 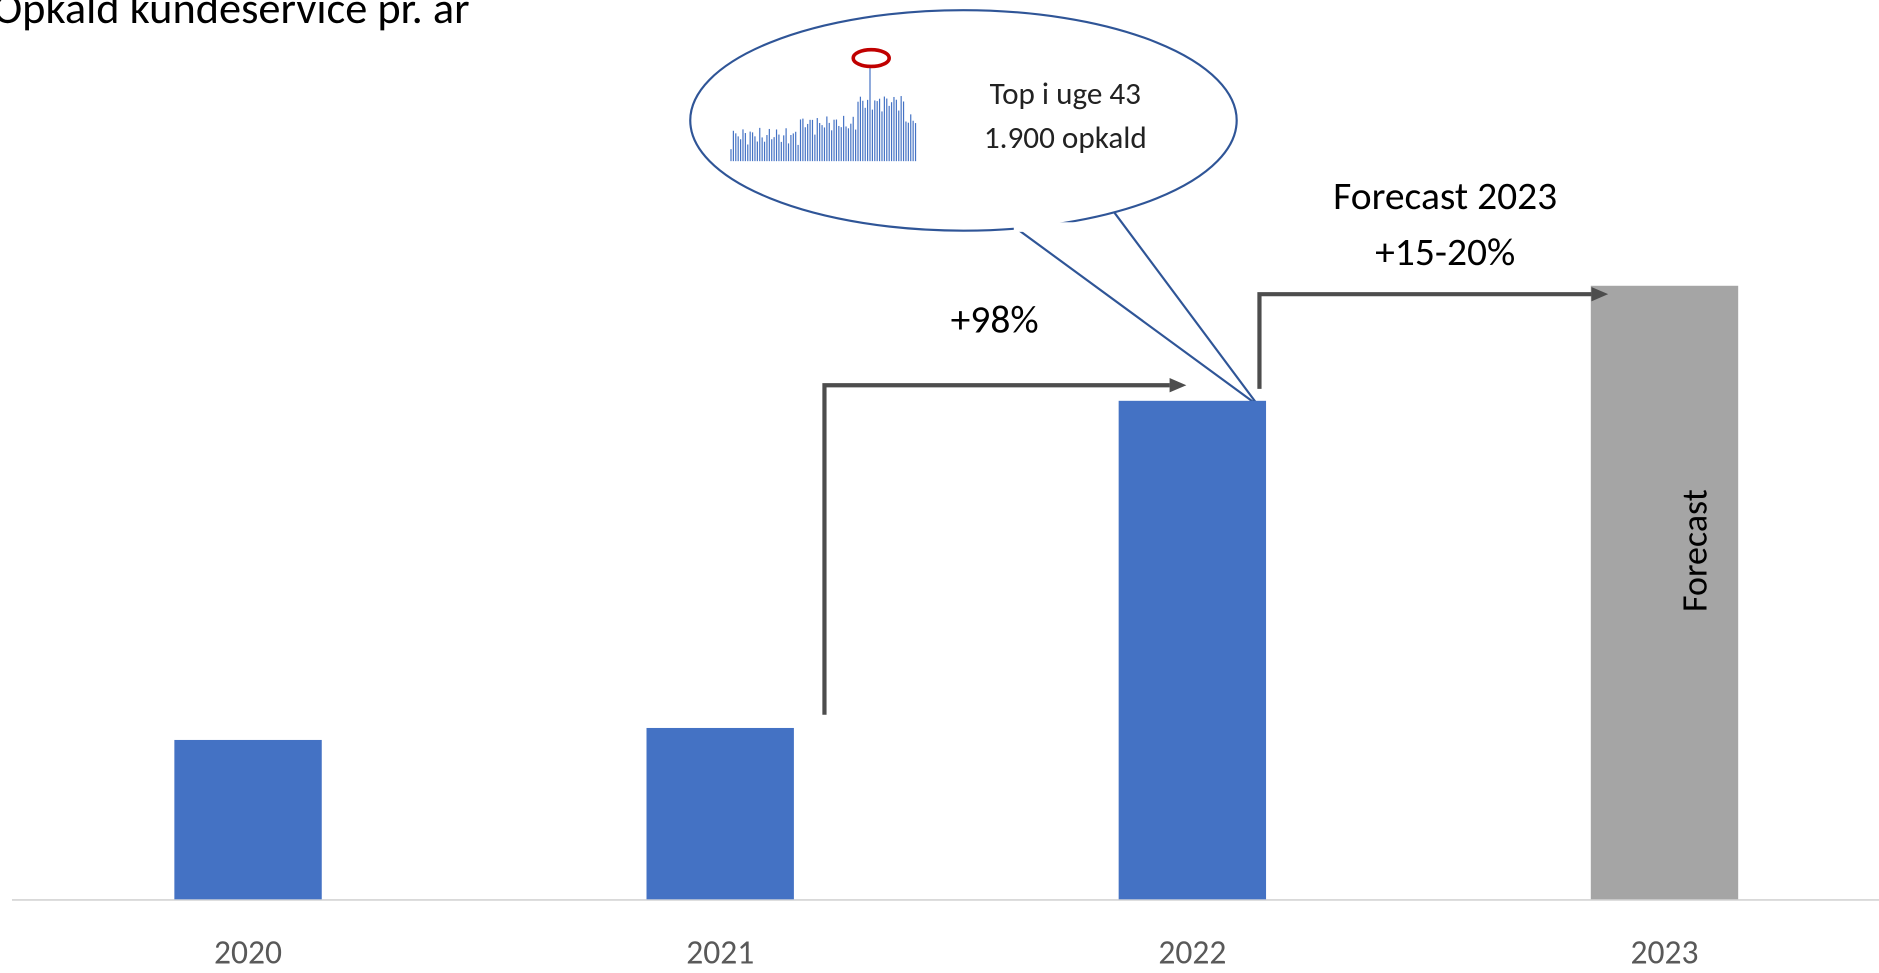 I want to click on callout-bubble, so click(x=963, y=120).